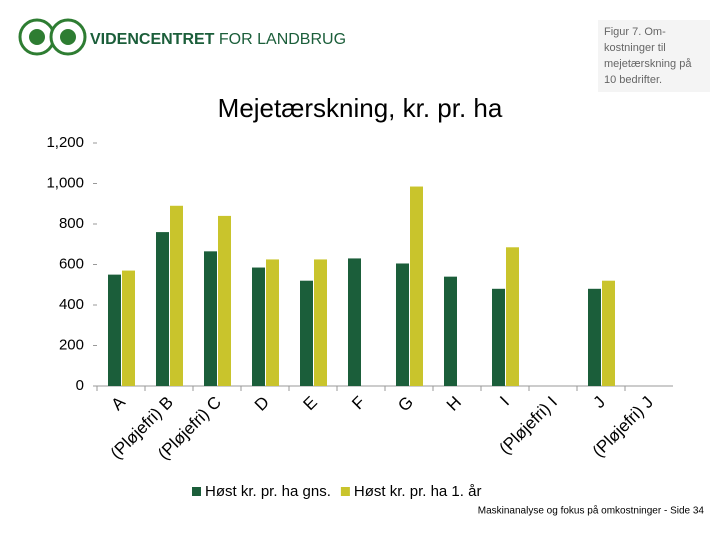  I want to click on x-tick-label: H, so click(454, 404).